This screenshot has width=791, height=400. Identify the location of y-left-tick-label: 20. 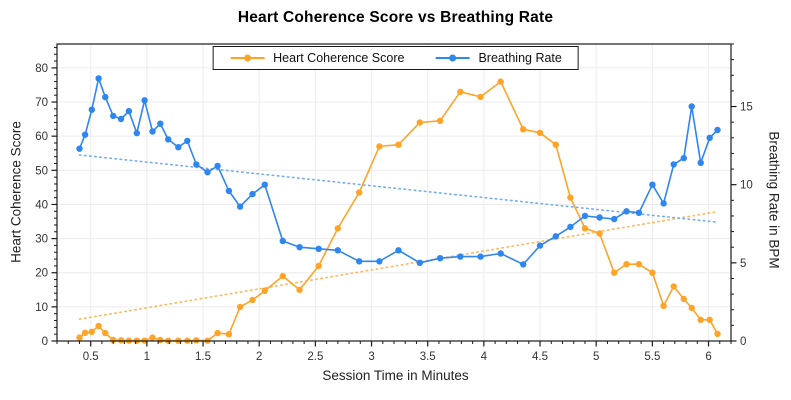
(41, 274).